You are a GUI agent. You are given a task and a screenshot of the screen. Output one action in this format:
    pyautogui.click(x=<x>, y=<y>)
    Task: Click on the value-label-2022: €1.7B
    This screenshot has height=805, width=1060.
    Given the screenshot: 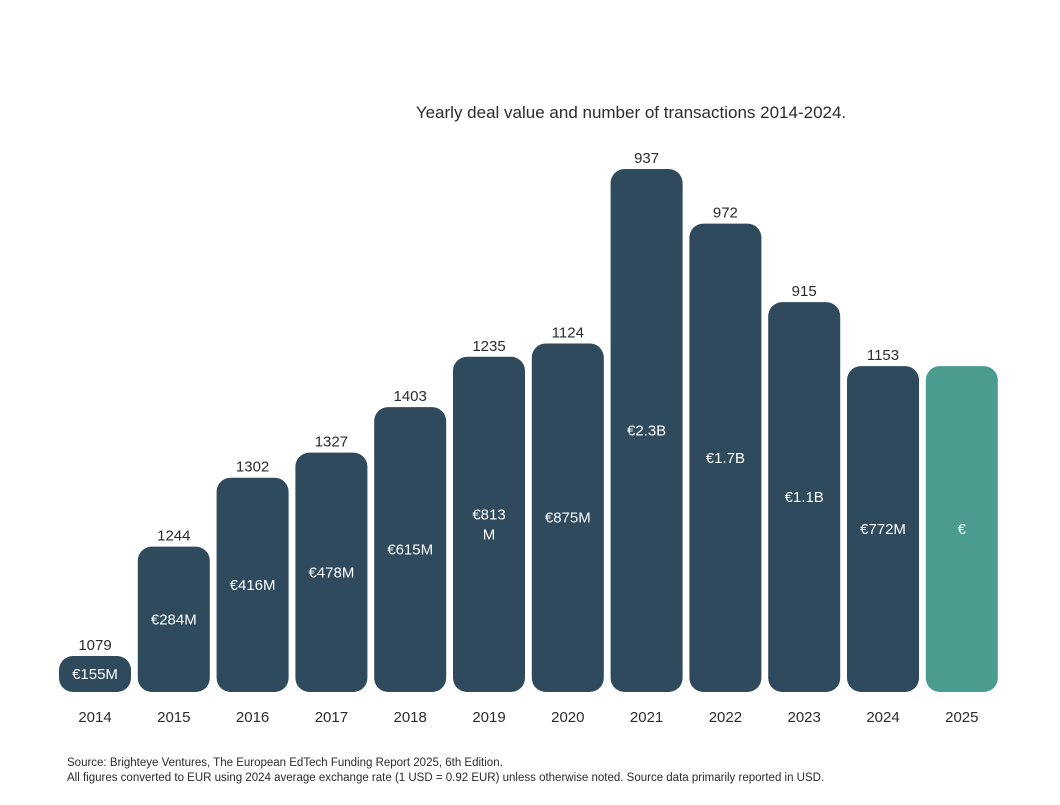 What is the action you would take?
    pyautogui.click(x=725, y=458)
    